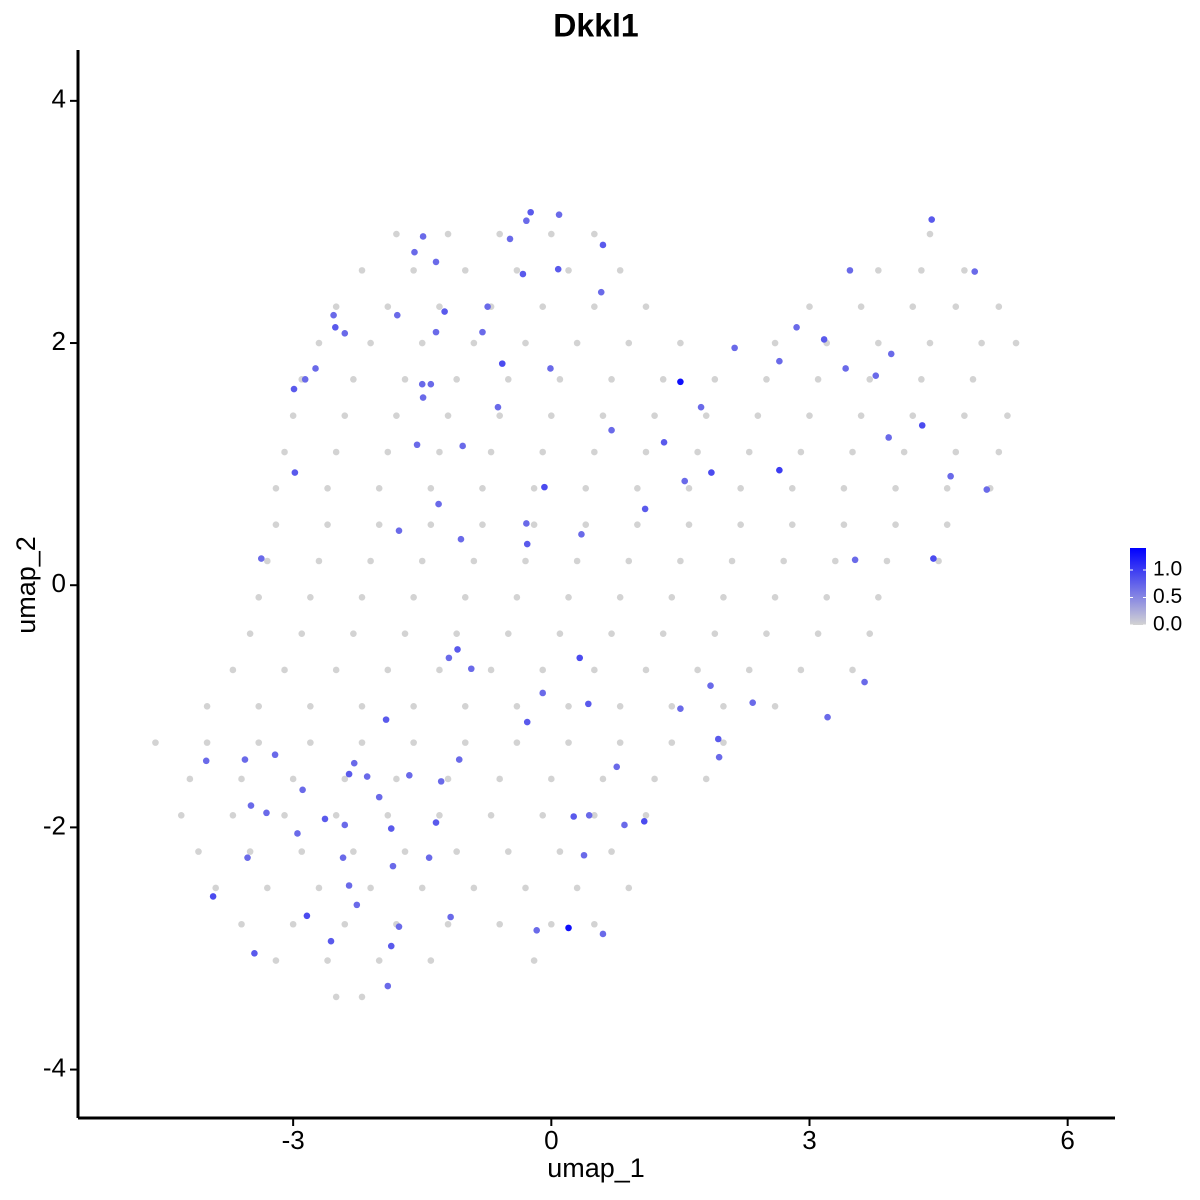  What do you see at coordinates (551, 1140) in the screenshot?
I see `x-tick-label: 0` at bounding box center [551, 1140].